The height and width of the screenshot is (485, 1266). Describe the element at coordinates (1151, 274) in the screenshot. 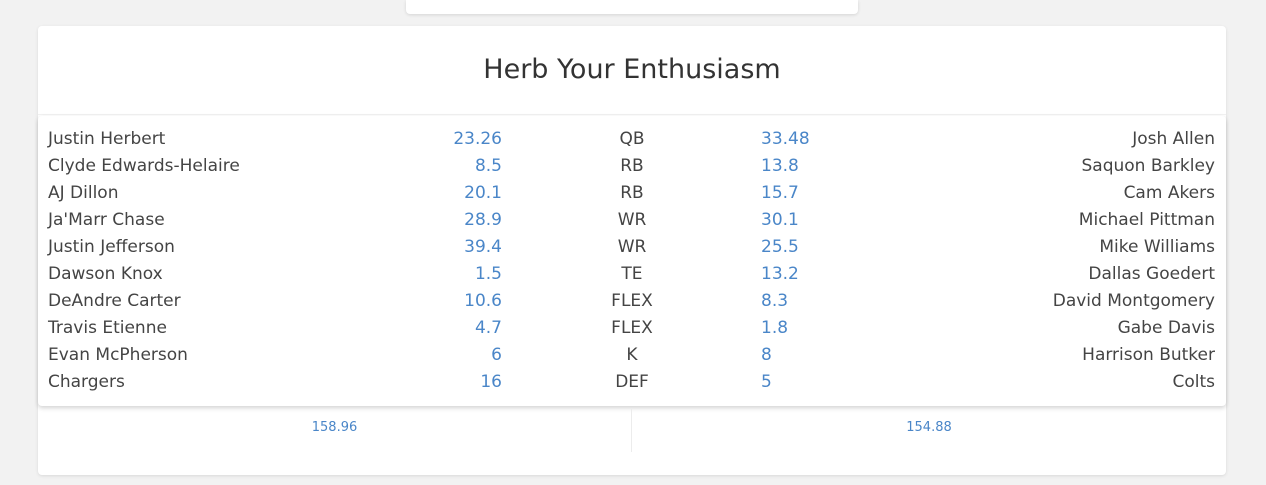

I see `away-player: Dallas Goedert` at that location.